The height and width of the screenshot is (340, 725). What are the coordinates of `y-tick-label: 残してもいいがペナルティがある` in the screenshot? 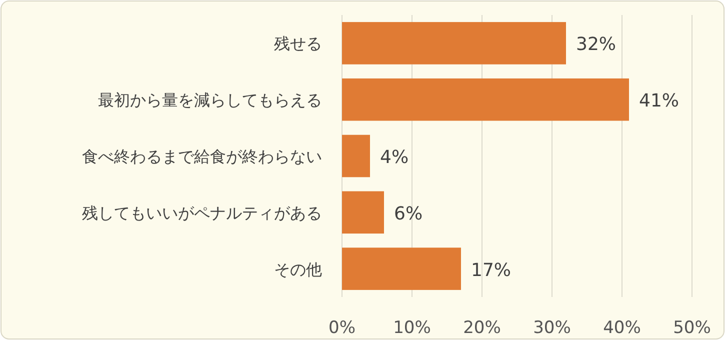 It's located at (202, 212).